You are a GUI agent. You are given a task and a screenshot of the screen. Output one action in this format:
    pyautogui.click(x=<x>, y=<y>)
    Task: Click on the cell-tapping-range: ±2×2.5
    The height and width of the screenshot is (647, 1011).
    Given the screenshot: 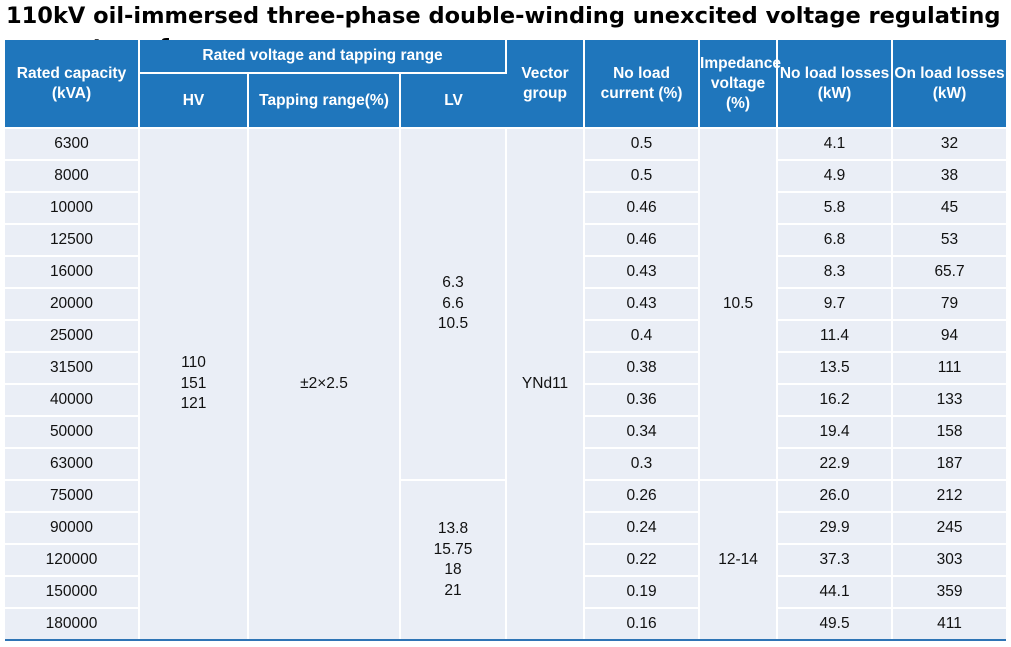 What is the action you would take?
    pyautogui.click(x=324, y=384)
    